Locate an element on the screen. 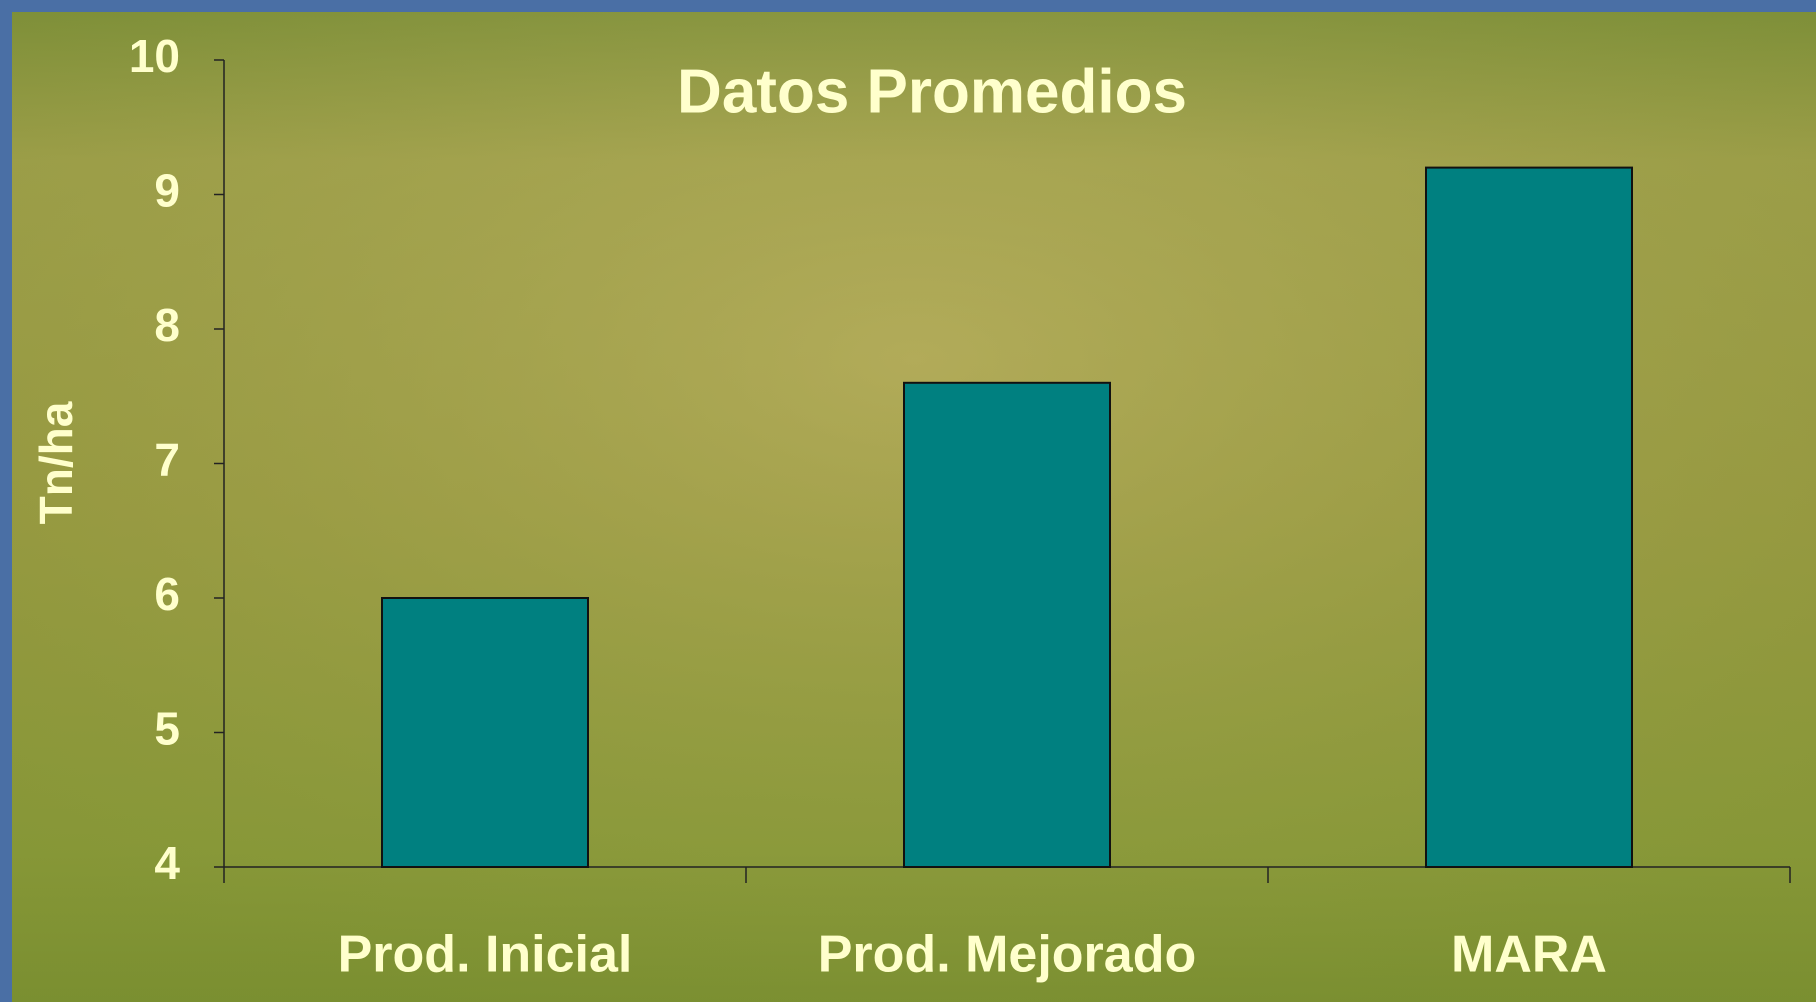  y-tick-label: 4 is located at coordinates (167, 863).